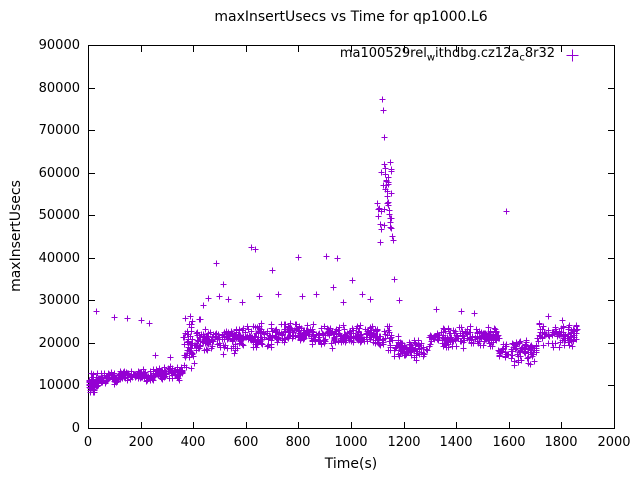 This screenshot has width=640, height=480. Describe the element at coordinates (59, 88) in the screenshot. I see `y-tick-label: 80000` at that location.